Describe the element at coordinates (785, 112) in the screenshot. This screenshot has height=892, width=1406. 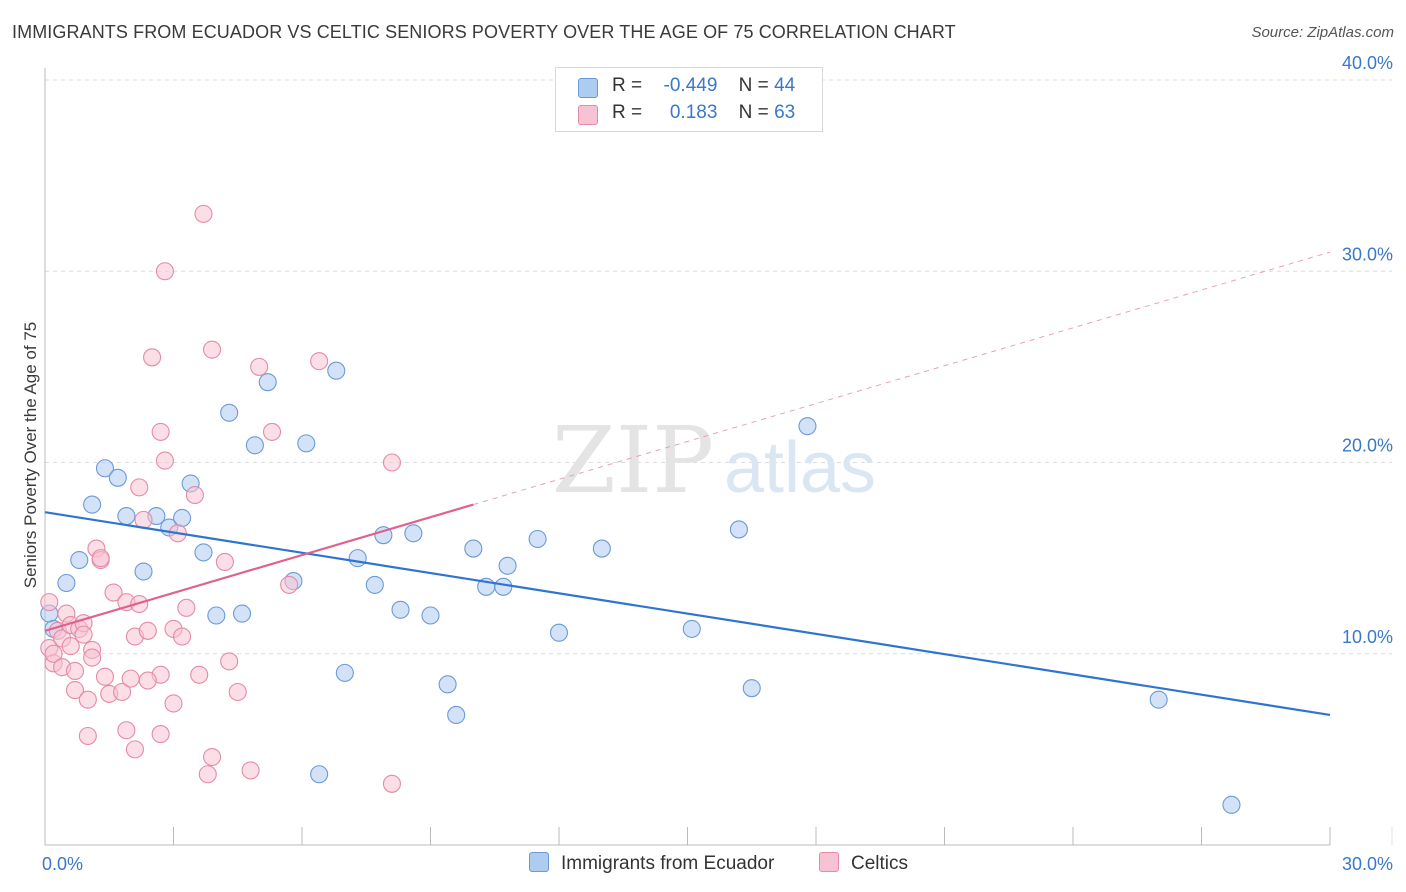
I see `legend-n-value: 63` at that location.